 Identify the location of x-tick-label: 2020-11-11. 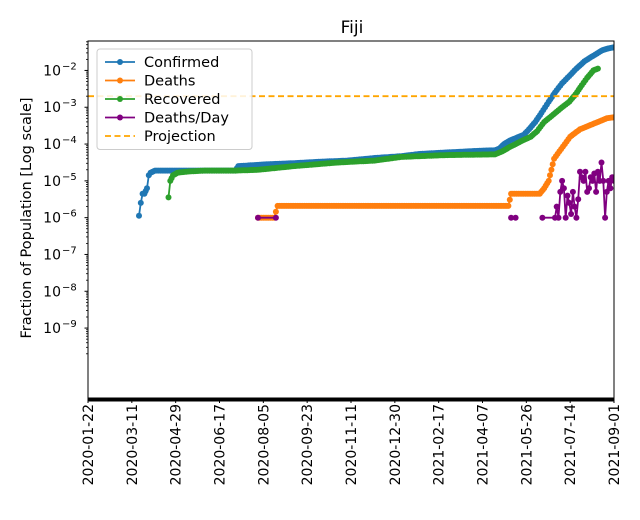
(352, 444).